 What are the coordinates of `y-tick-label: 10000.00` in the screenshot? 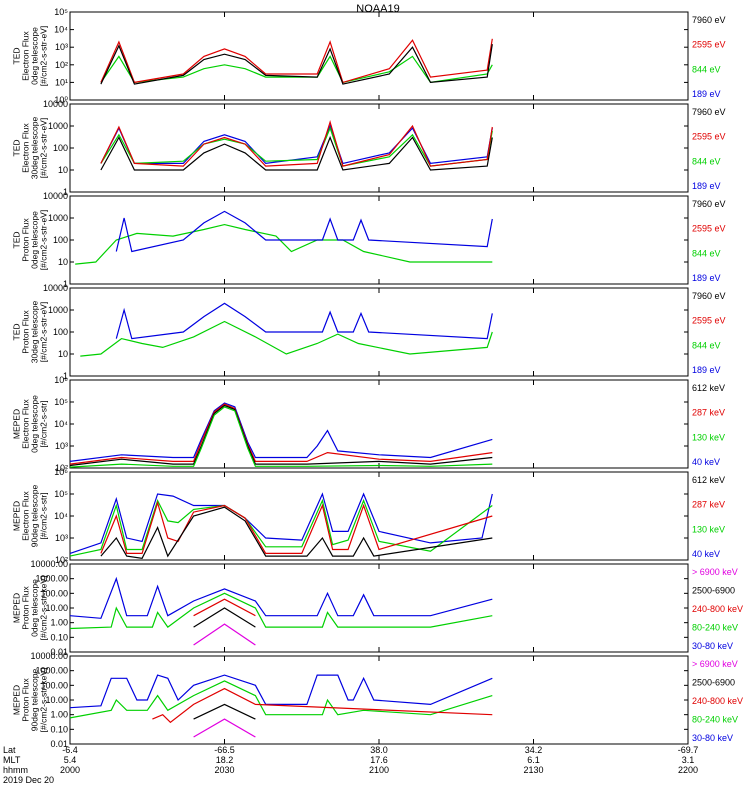 It's located at (49, 656).